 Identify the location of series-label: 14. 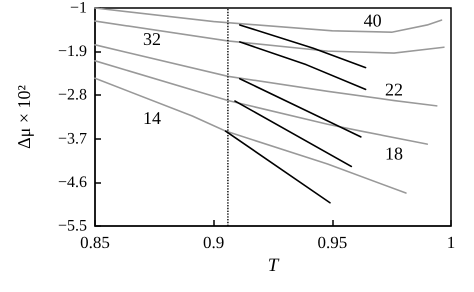
(151, 118).